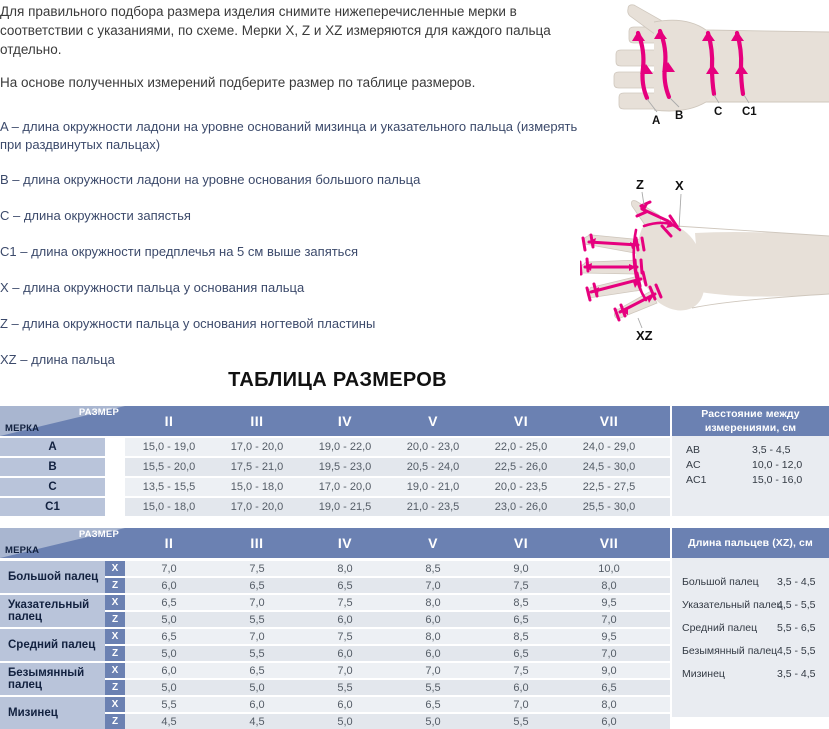 The height and width of the screenshot is (729, 829). I want to click on hand-diagram-xz-icon: Z X XZ, so click(704, 260).